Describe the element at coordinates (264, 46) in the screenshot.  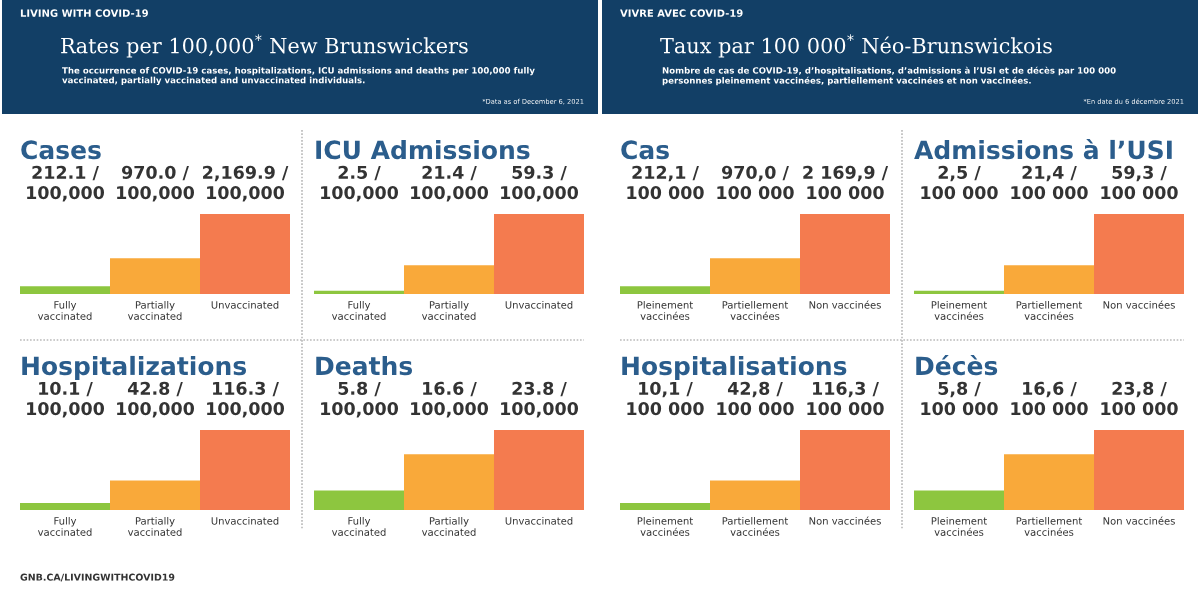
I see `text: Rates per 100,000$^{*}$ New Brunswickers` at that location.